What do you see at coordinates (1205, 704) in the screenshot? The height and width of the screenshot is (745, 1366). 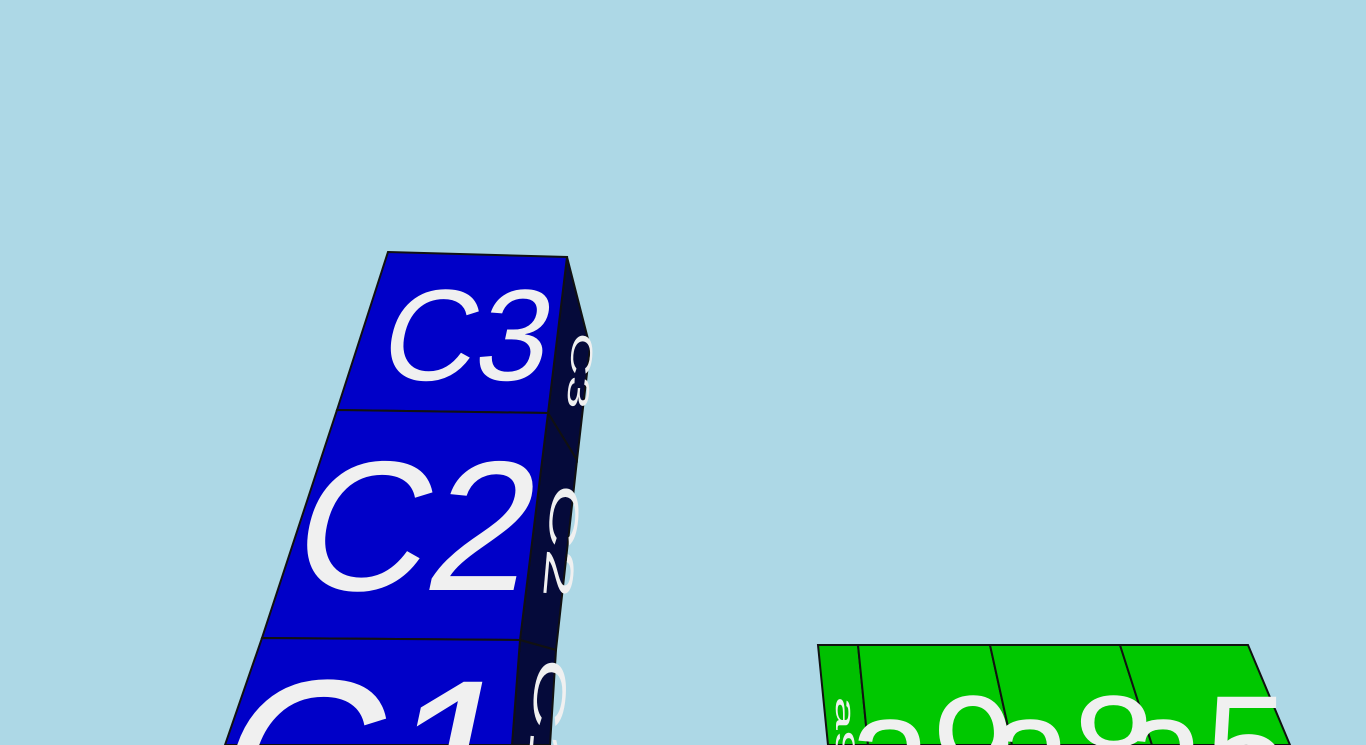 I see `block-label: a5` at bounding box center [1205, 704].